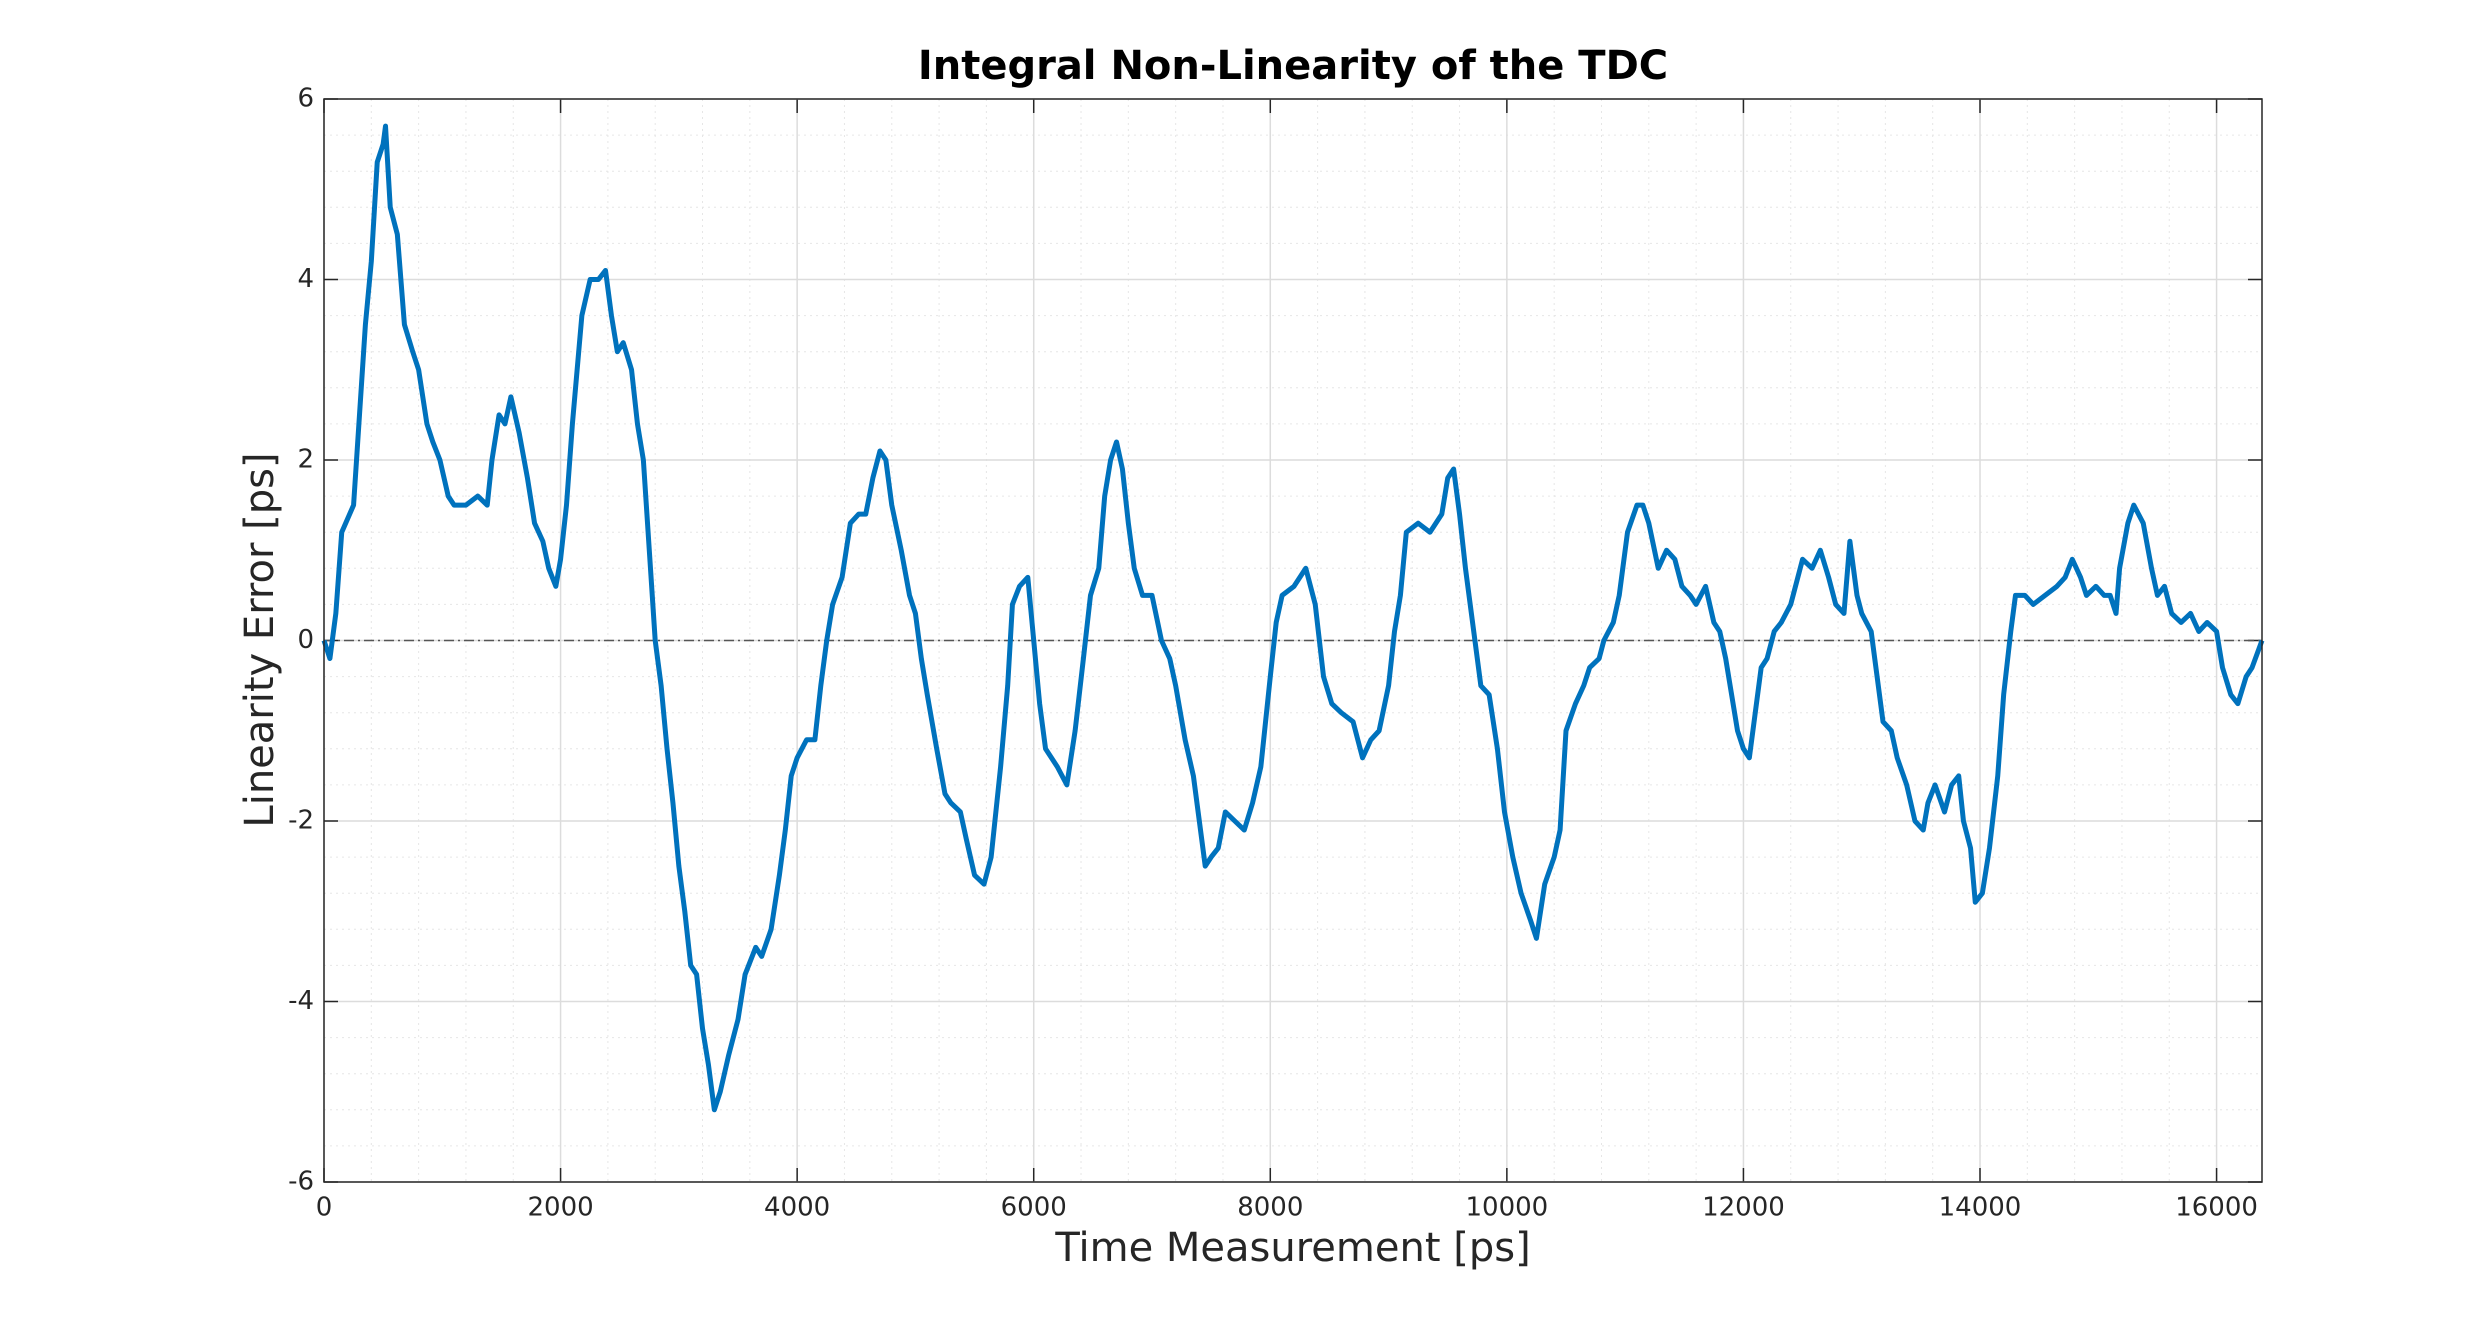 Image resolution: width=2488 pixels, height=1321 pixels. What do you see at coordinates (560, 1208) in the screenshot?
I see `x-tick-label: 2000` at bounding box center [560, 1208].